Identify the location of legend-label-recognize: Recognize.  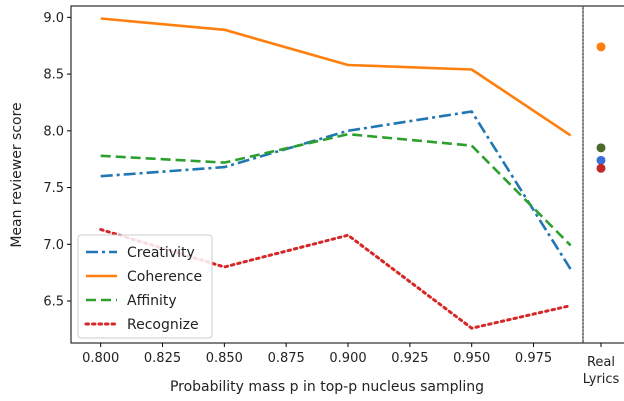
(163, 325).